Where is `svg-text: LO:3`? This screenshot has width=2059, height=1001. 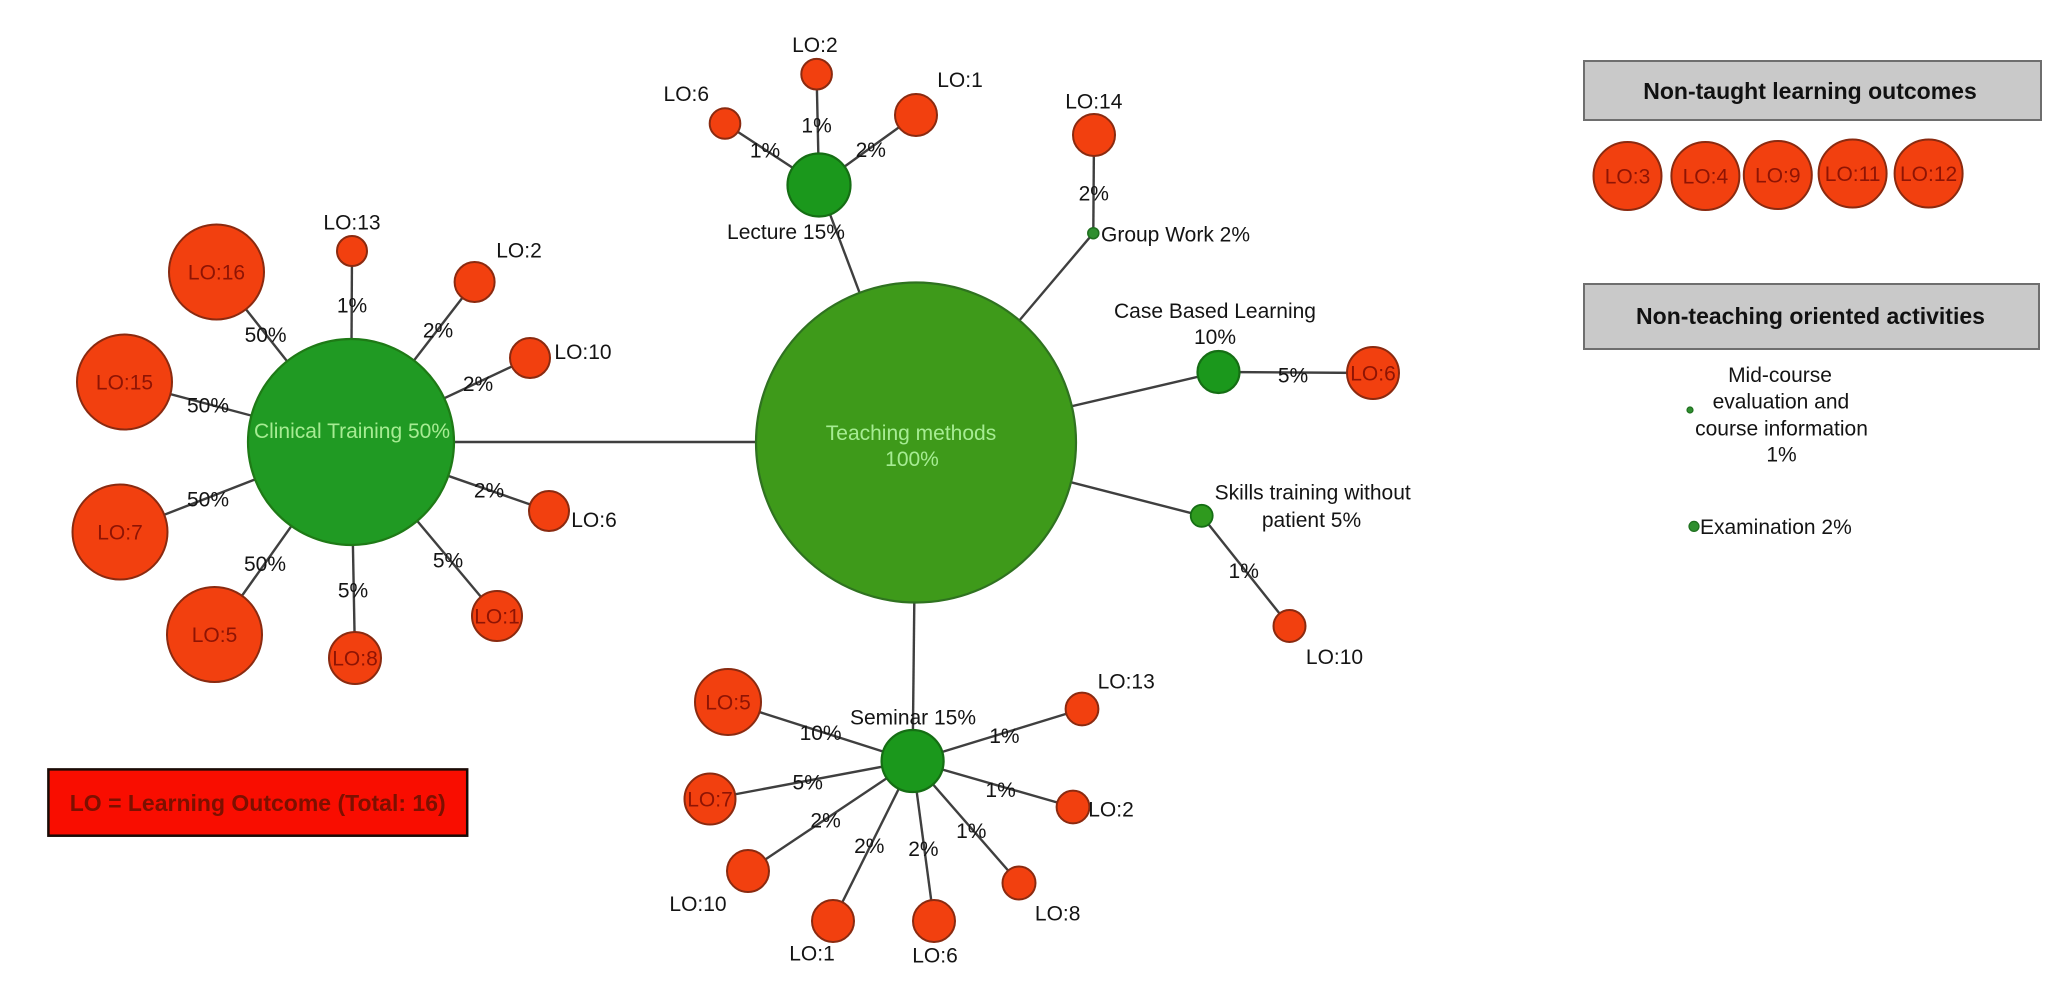 svg-text: LO:3 is located at coordinates (1628, 177).